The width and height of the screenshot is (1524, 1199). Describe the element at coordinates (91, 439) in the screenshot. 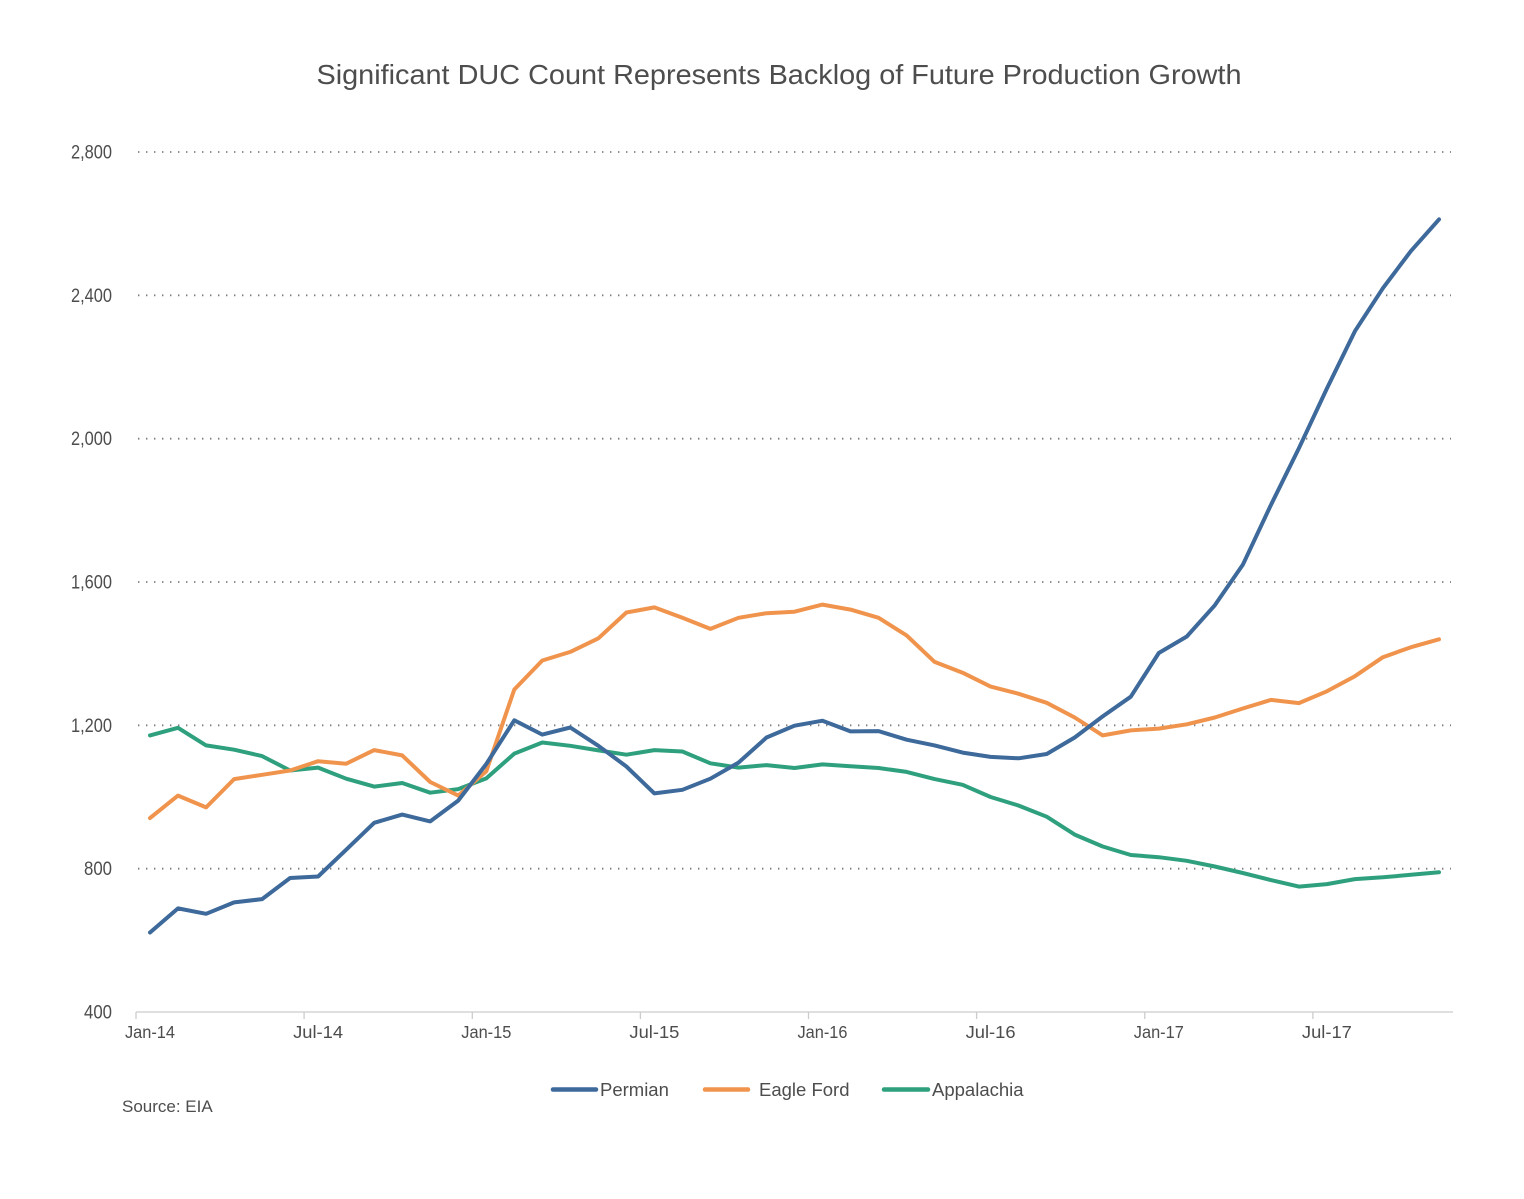

I see `svg-text: 2,000` at that location.